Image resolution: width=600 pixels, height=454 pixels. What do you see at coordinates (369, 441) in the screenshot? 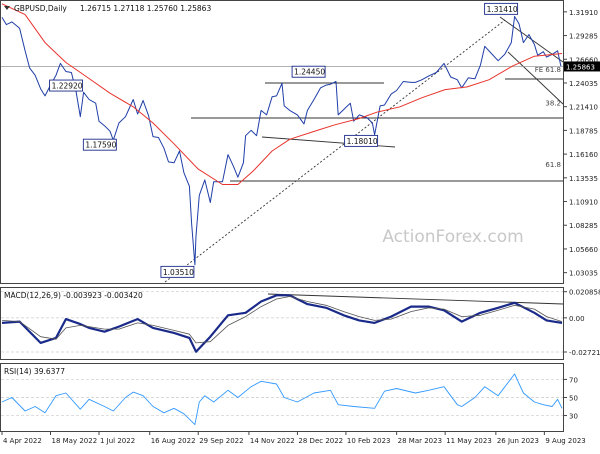
I see `x-tick-label: 10 Feb 2023` at bounding box center [369, 441].